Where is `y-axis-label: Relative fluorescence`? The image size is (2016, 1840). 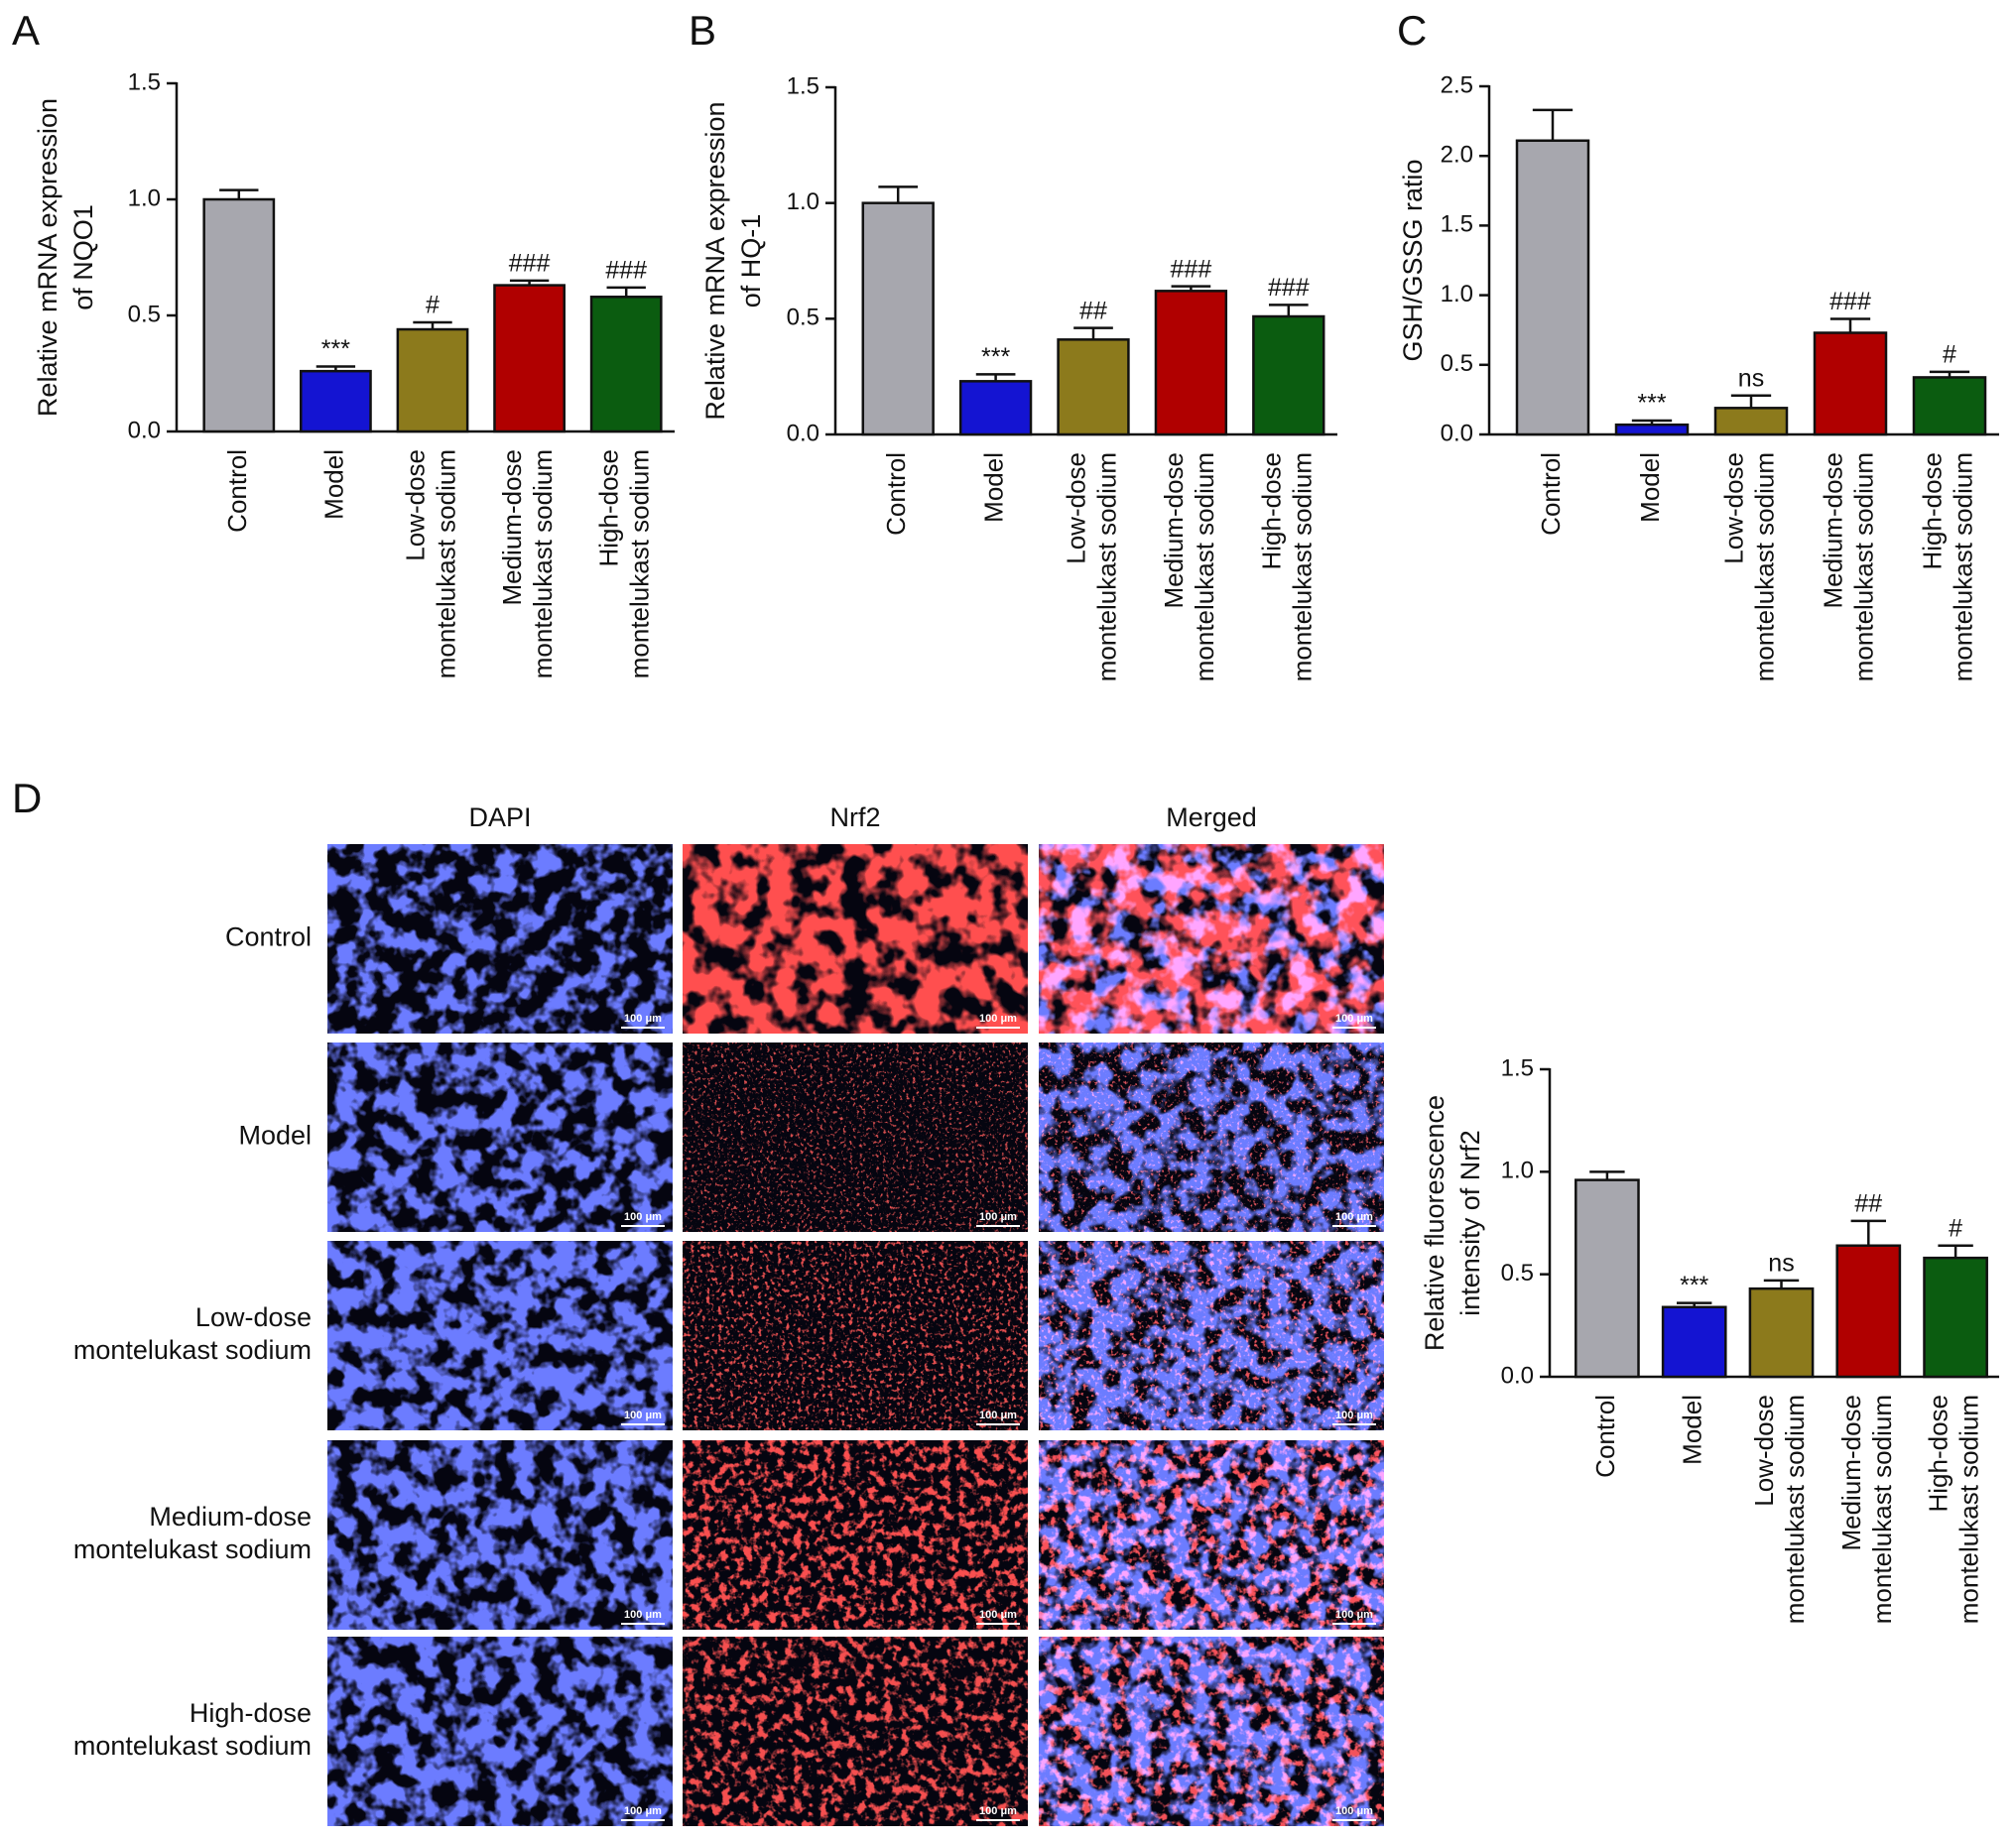
y-axis-label: Relative fluorescence is located at coordinates (1434, 1223).